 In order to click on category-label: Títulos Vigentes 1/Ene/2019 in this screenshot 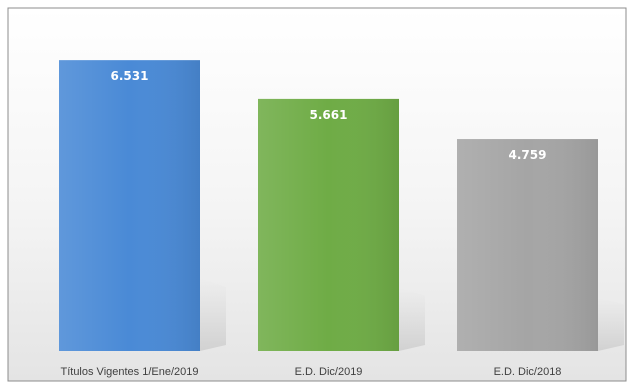, I will do `click(129, 372)`.